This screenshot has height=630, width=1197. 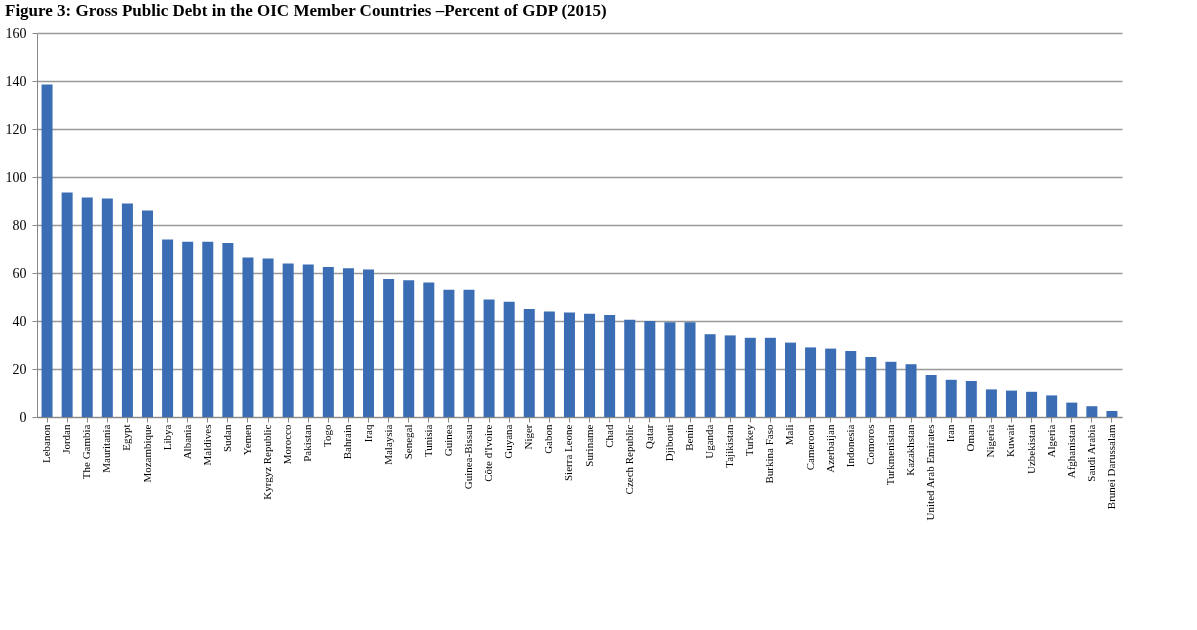 What do you see at coordinates (407, 442) in the screenshot?
I see `x-tick-label: Senegal` at bounding box center [407, 442].